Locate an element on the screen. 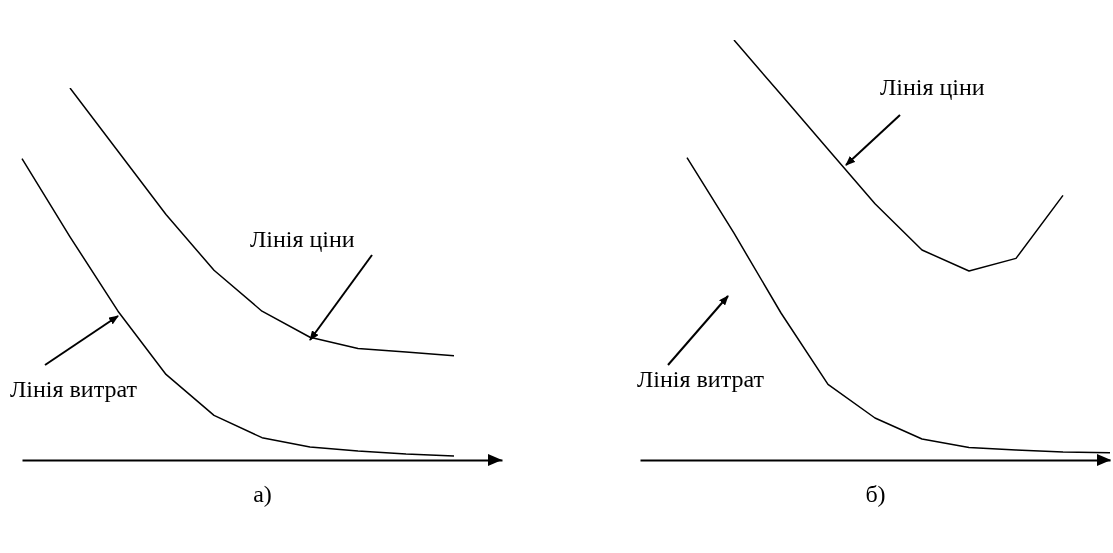 This screenshot has width=1113, height=553. x-axis-title: а) is located at coordinates (262, 493).